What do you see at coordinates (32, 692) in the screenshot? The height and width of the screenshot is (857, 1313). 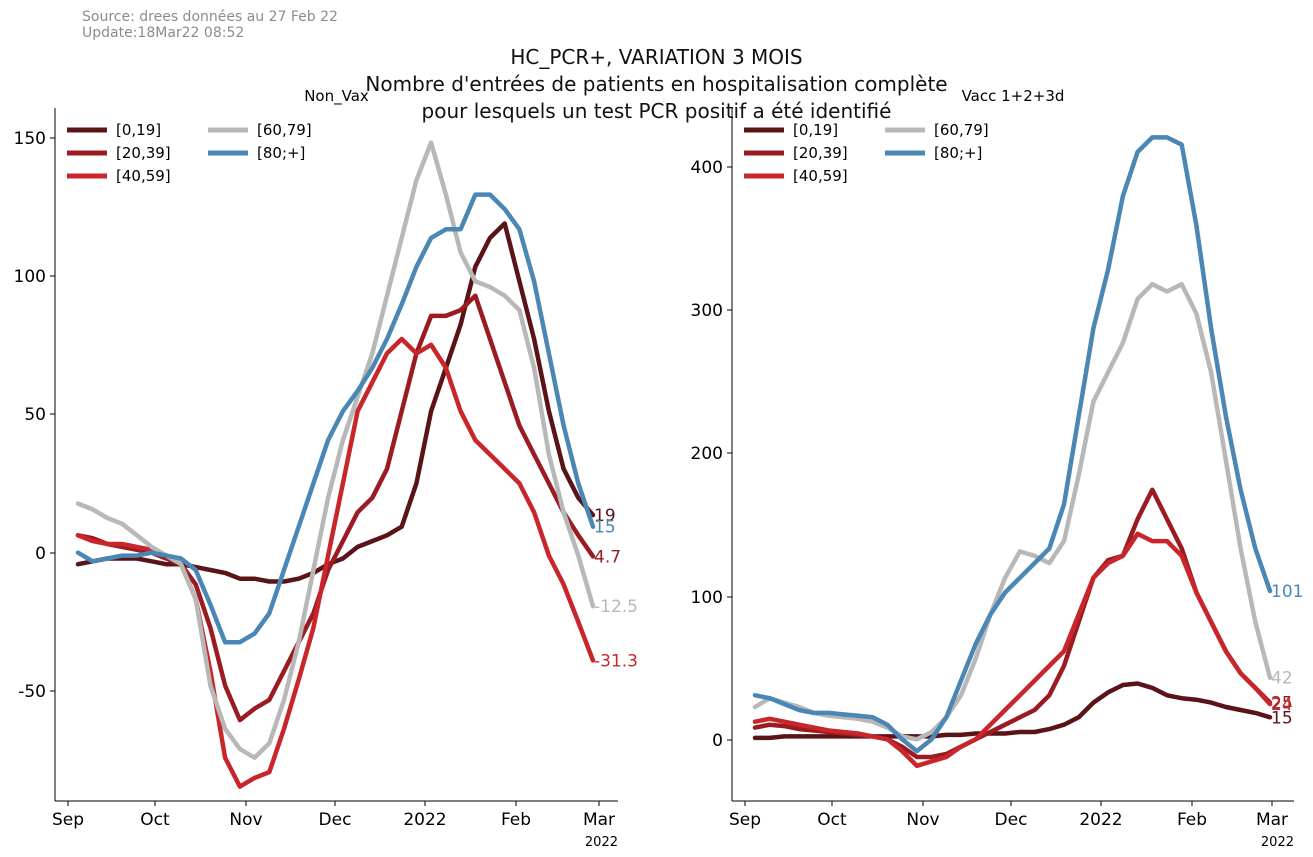 I see `y-tick-label: -50` at bounding box center [32, 692].